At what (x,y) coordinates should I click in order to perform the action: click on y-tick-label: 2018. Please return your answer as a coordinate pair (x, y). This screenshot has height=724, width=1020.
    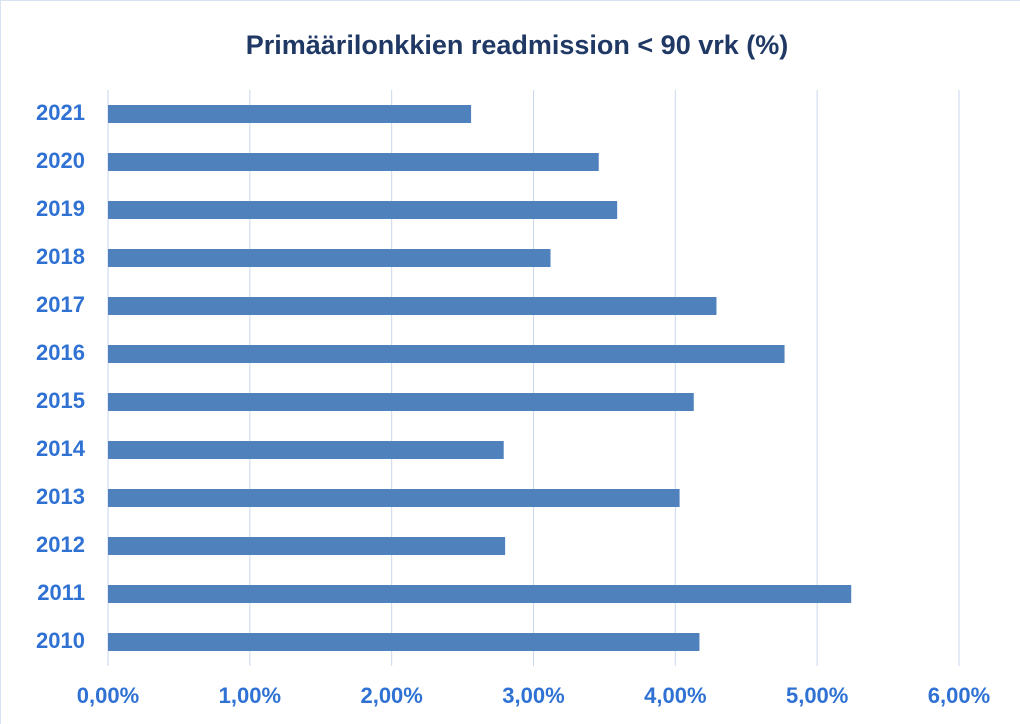
    Looking at the image, I should click on (60, 256).